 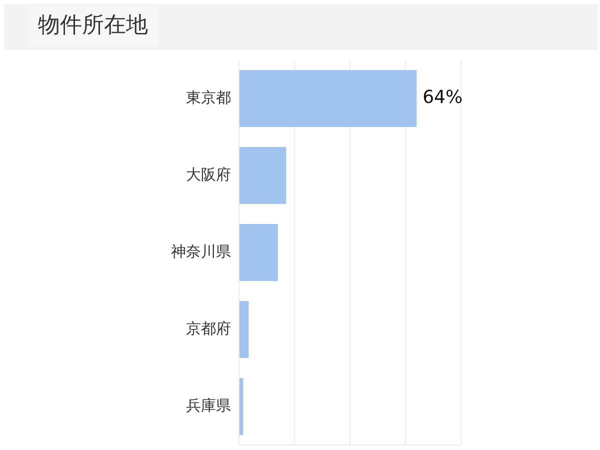 What do you see at coordinates (93, 26) in the screenshot?
I see `chart-title: 物件所在地` at bounding box center [93, 26].